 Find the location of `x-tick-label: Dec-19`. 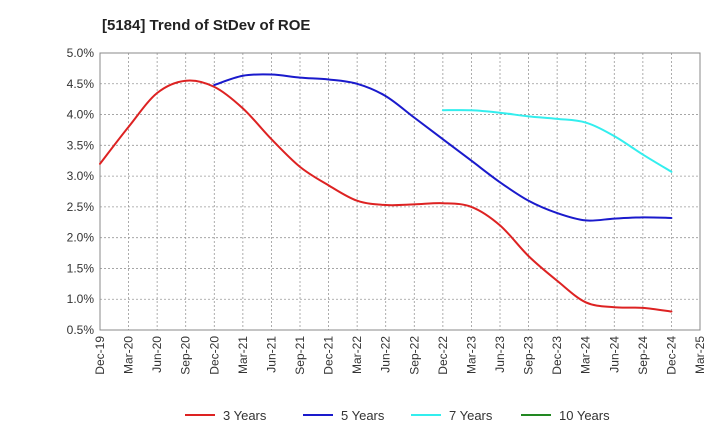

x-tick-label: Dec-19 is located at coordinates (100, 355).